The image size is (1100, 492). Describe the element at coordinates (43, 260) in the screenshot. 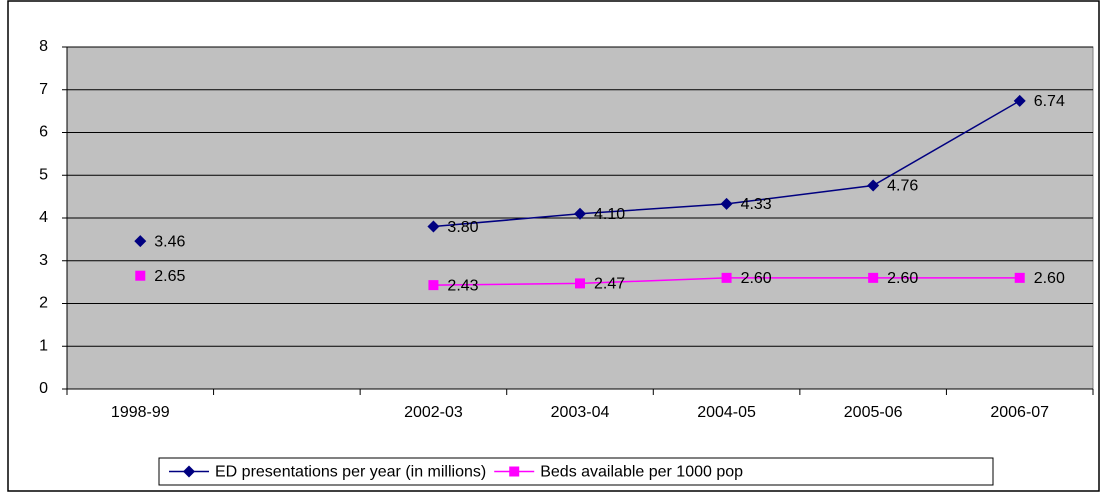

I see `y-tick-label: 3` at that location.